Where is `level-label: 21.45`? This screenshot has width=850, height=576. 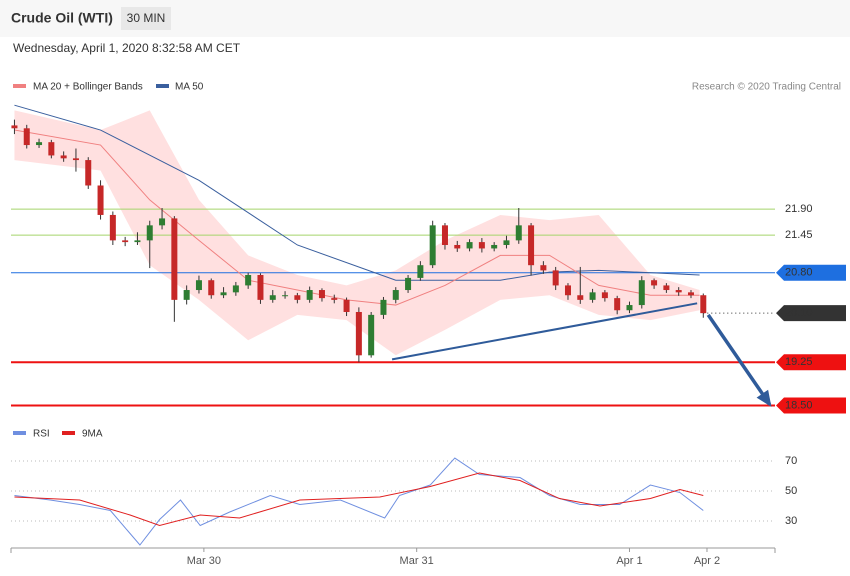
level-label: 21.45 is located at coordinates (799, 235).